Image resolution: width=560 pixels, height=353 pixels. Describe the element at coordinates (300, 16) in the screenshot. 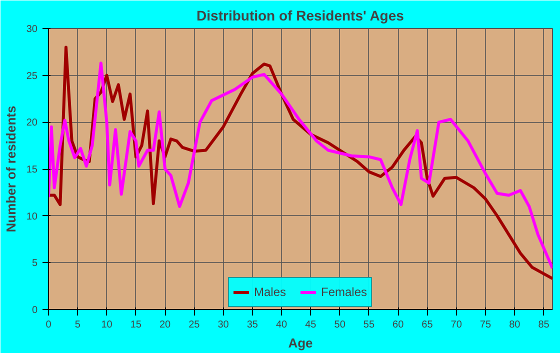

I see `chart-title: Distribution of Residents' Ages` at that location.